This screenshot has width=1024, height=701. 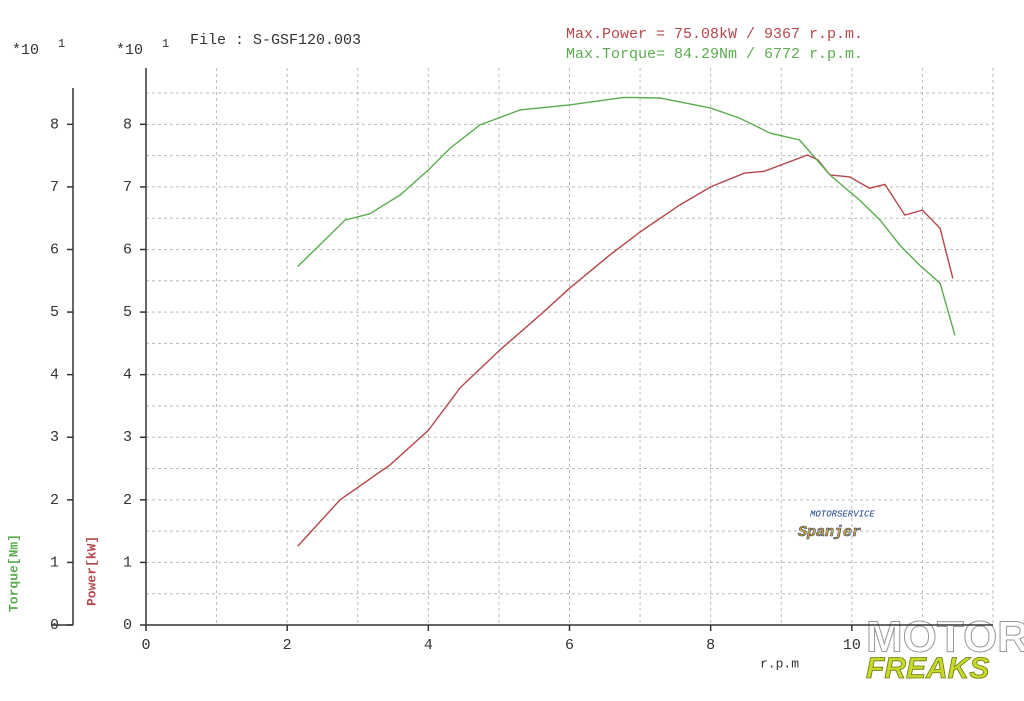 I want to click on x-tick-label: 2, so click(x=287, y=645).